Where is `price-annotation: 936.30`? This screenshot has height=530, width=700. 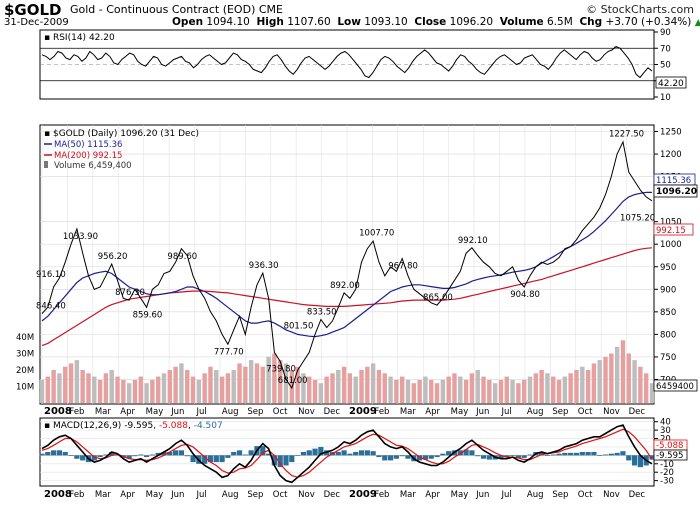 price-annotation: 936.30 is located at coordinates (264, 266).